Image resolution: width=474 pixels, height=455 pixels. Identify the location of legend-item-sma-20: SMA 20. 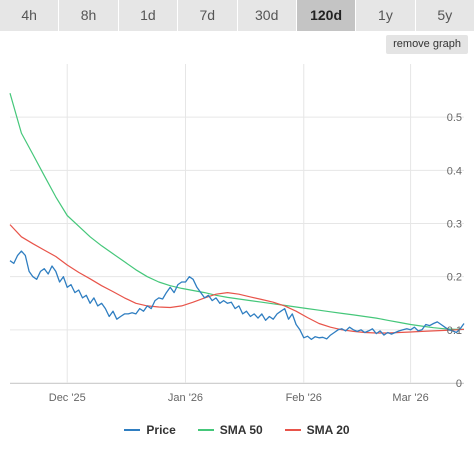
(317, 430).